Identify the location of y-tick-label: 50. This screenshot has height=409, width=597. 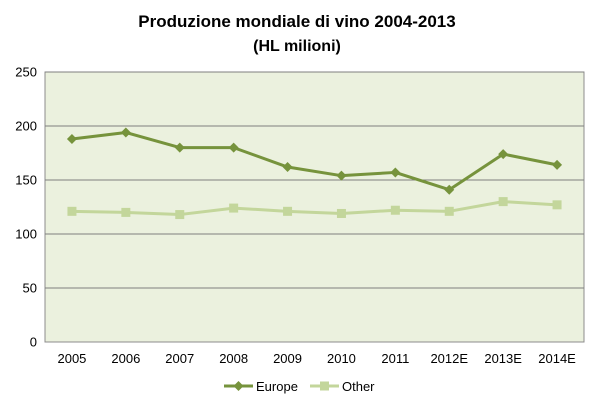
(30, 288).